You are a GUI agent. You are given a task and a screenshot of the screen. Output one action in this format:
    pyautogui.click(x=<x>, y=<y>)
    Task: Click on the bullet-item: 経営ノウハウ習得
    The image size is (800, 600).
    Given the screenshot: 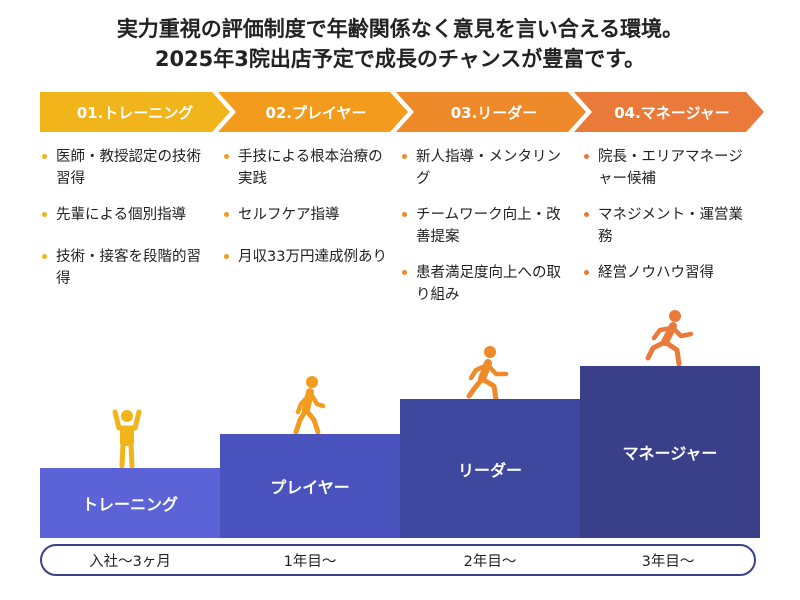 What is the action you would take?
    pyautogui.click(x=668, y=273)
    